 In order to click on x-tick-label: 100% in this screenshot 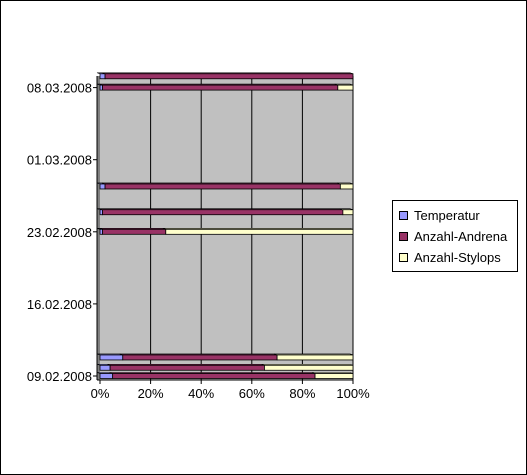, I will do `click(353, 393)`.